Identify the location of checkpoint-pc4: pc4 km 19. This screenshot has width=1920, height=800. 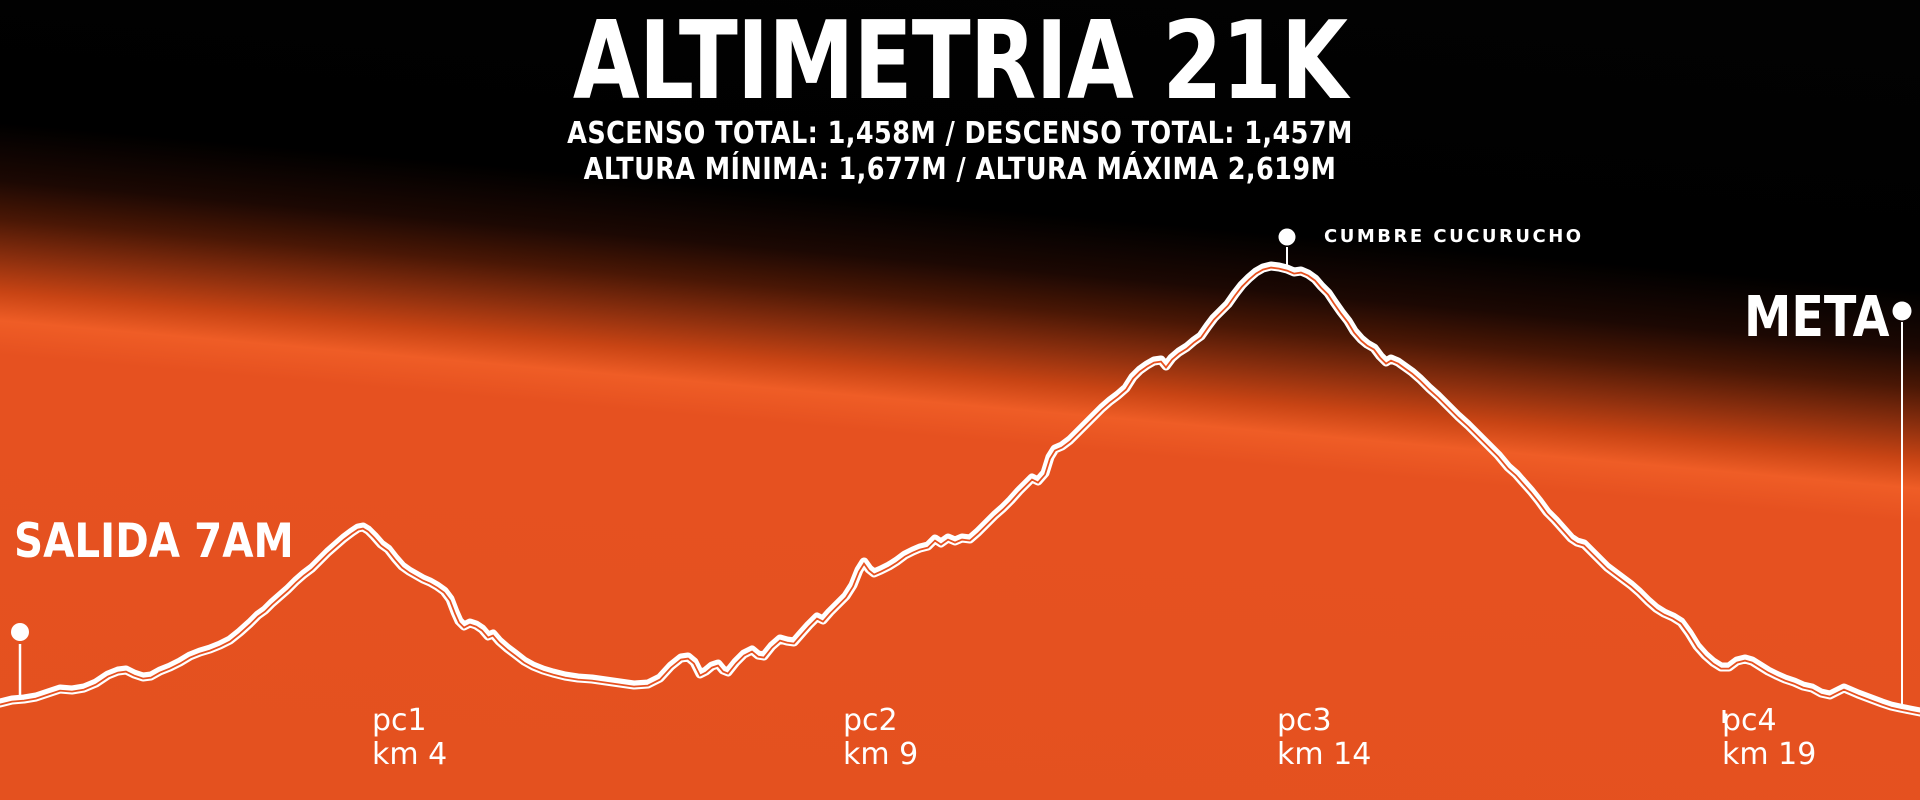
(1769, 738).